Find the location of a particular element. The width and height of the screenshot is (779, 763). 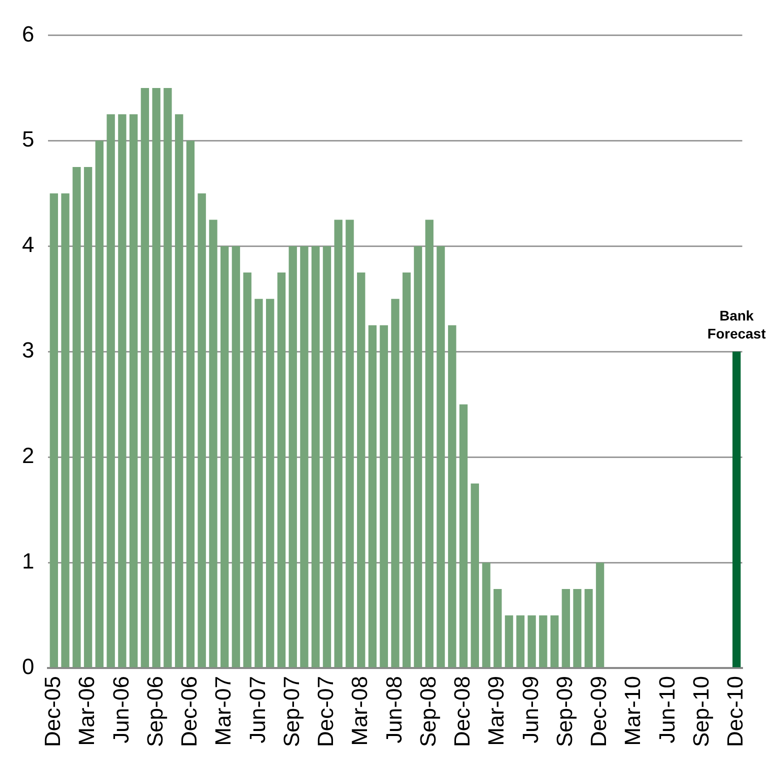

x-tick-label: Dec-09 is located at coordinates (599, 711).